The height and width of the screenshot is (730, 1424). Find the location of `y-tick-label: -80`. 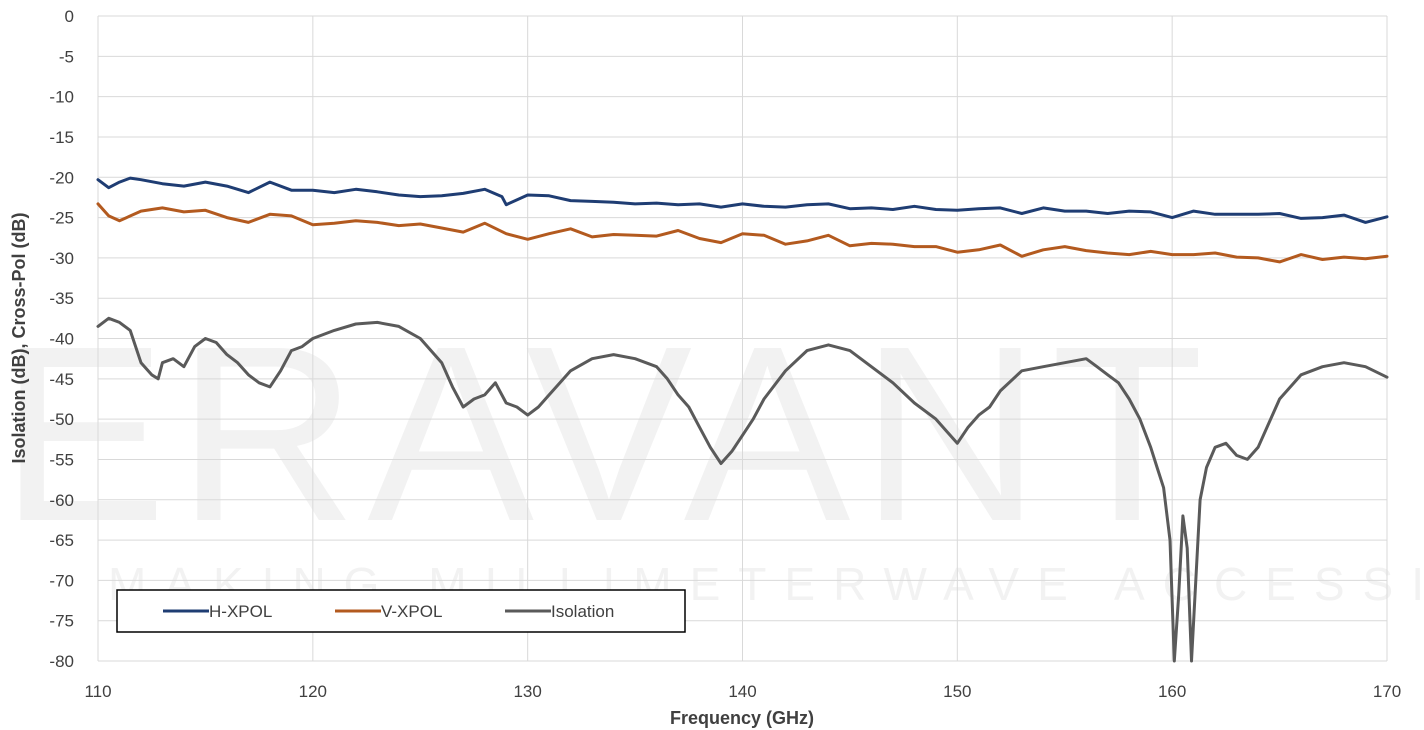

y-tick-label: -80 is located at coordinates (61, 661).